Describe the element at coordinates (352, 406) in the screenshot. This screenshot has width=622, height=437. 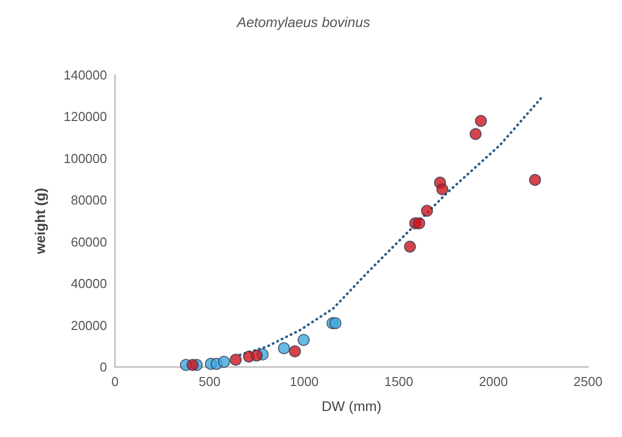
I see `x-axis-title: DW (mm)` at that location.